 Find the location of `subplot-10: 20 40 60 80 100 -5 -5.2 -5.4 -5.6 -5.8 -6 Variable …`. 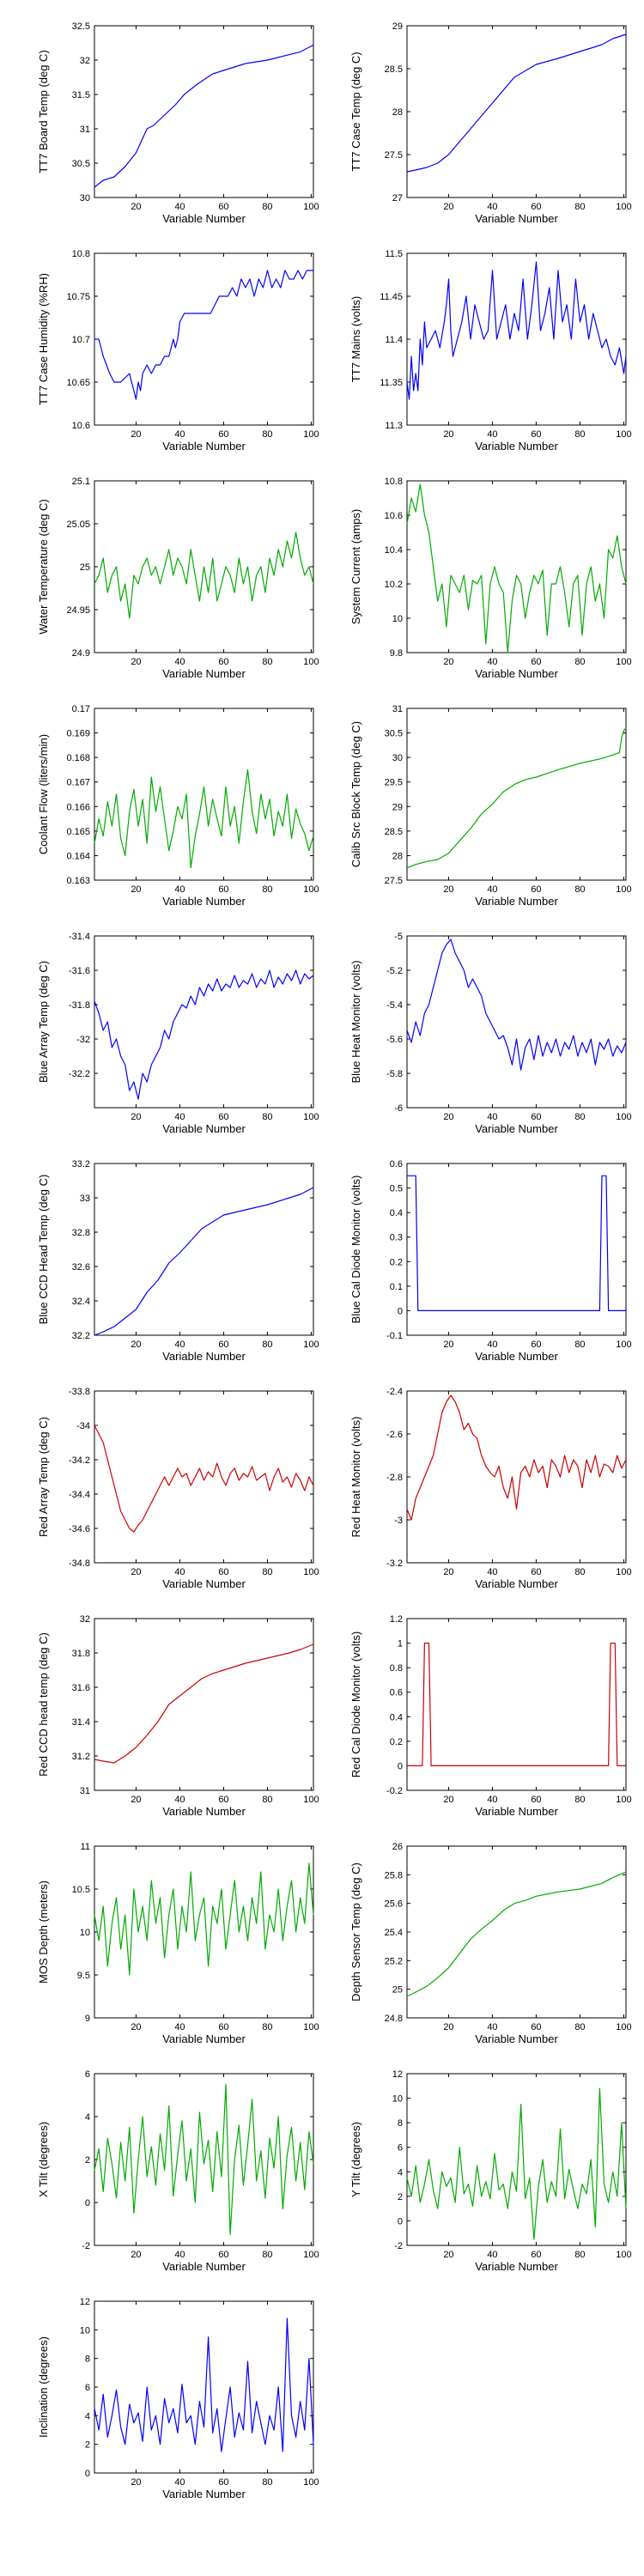

subplot-10: 20 40 60 80 100 -5 -5.2 -5.4 -5.6 -5.8 -6 Variable … is located at coordinates (490, 1034).